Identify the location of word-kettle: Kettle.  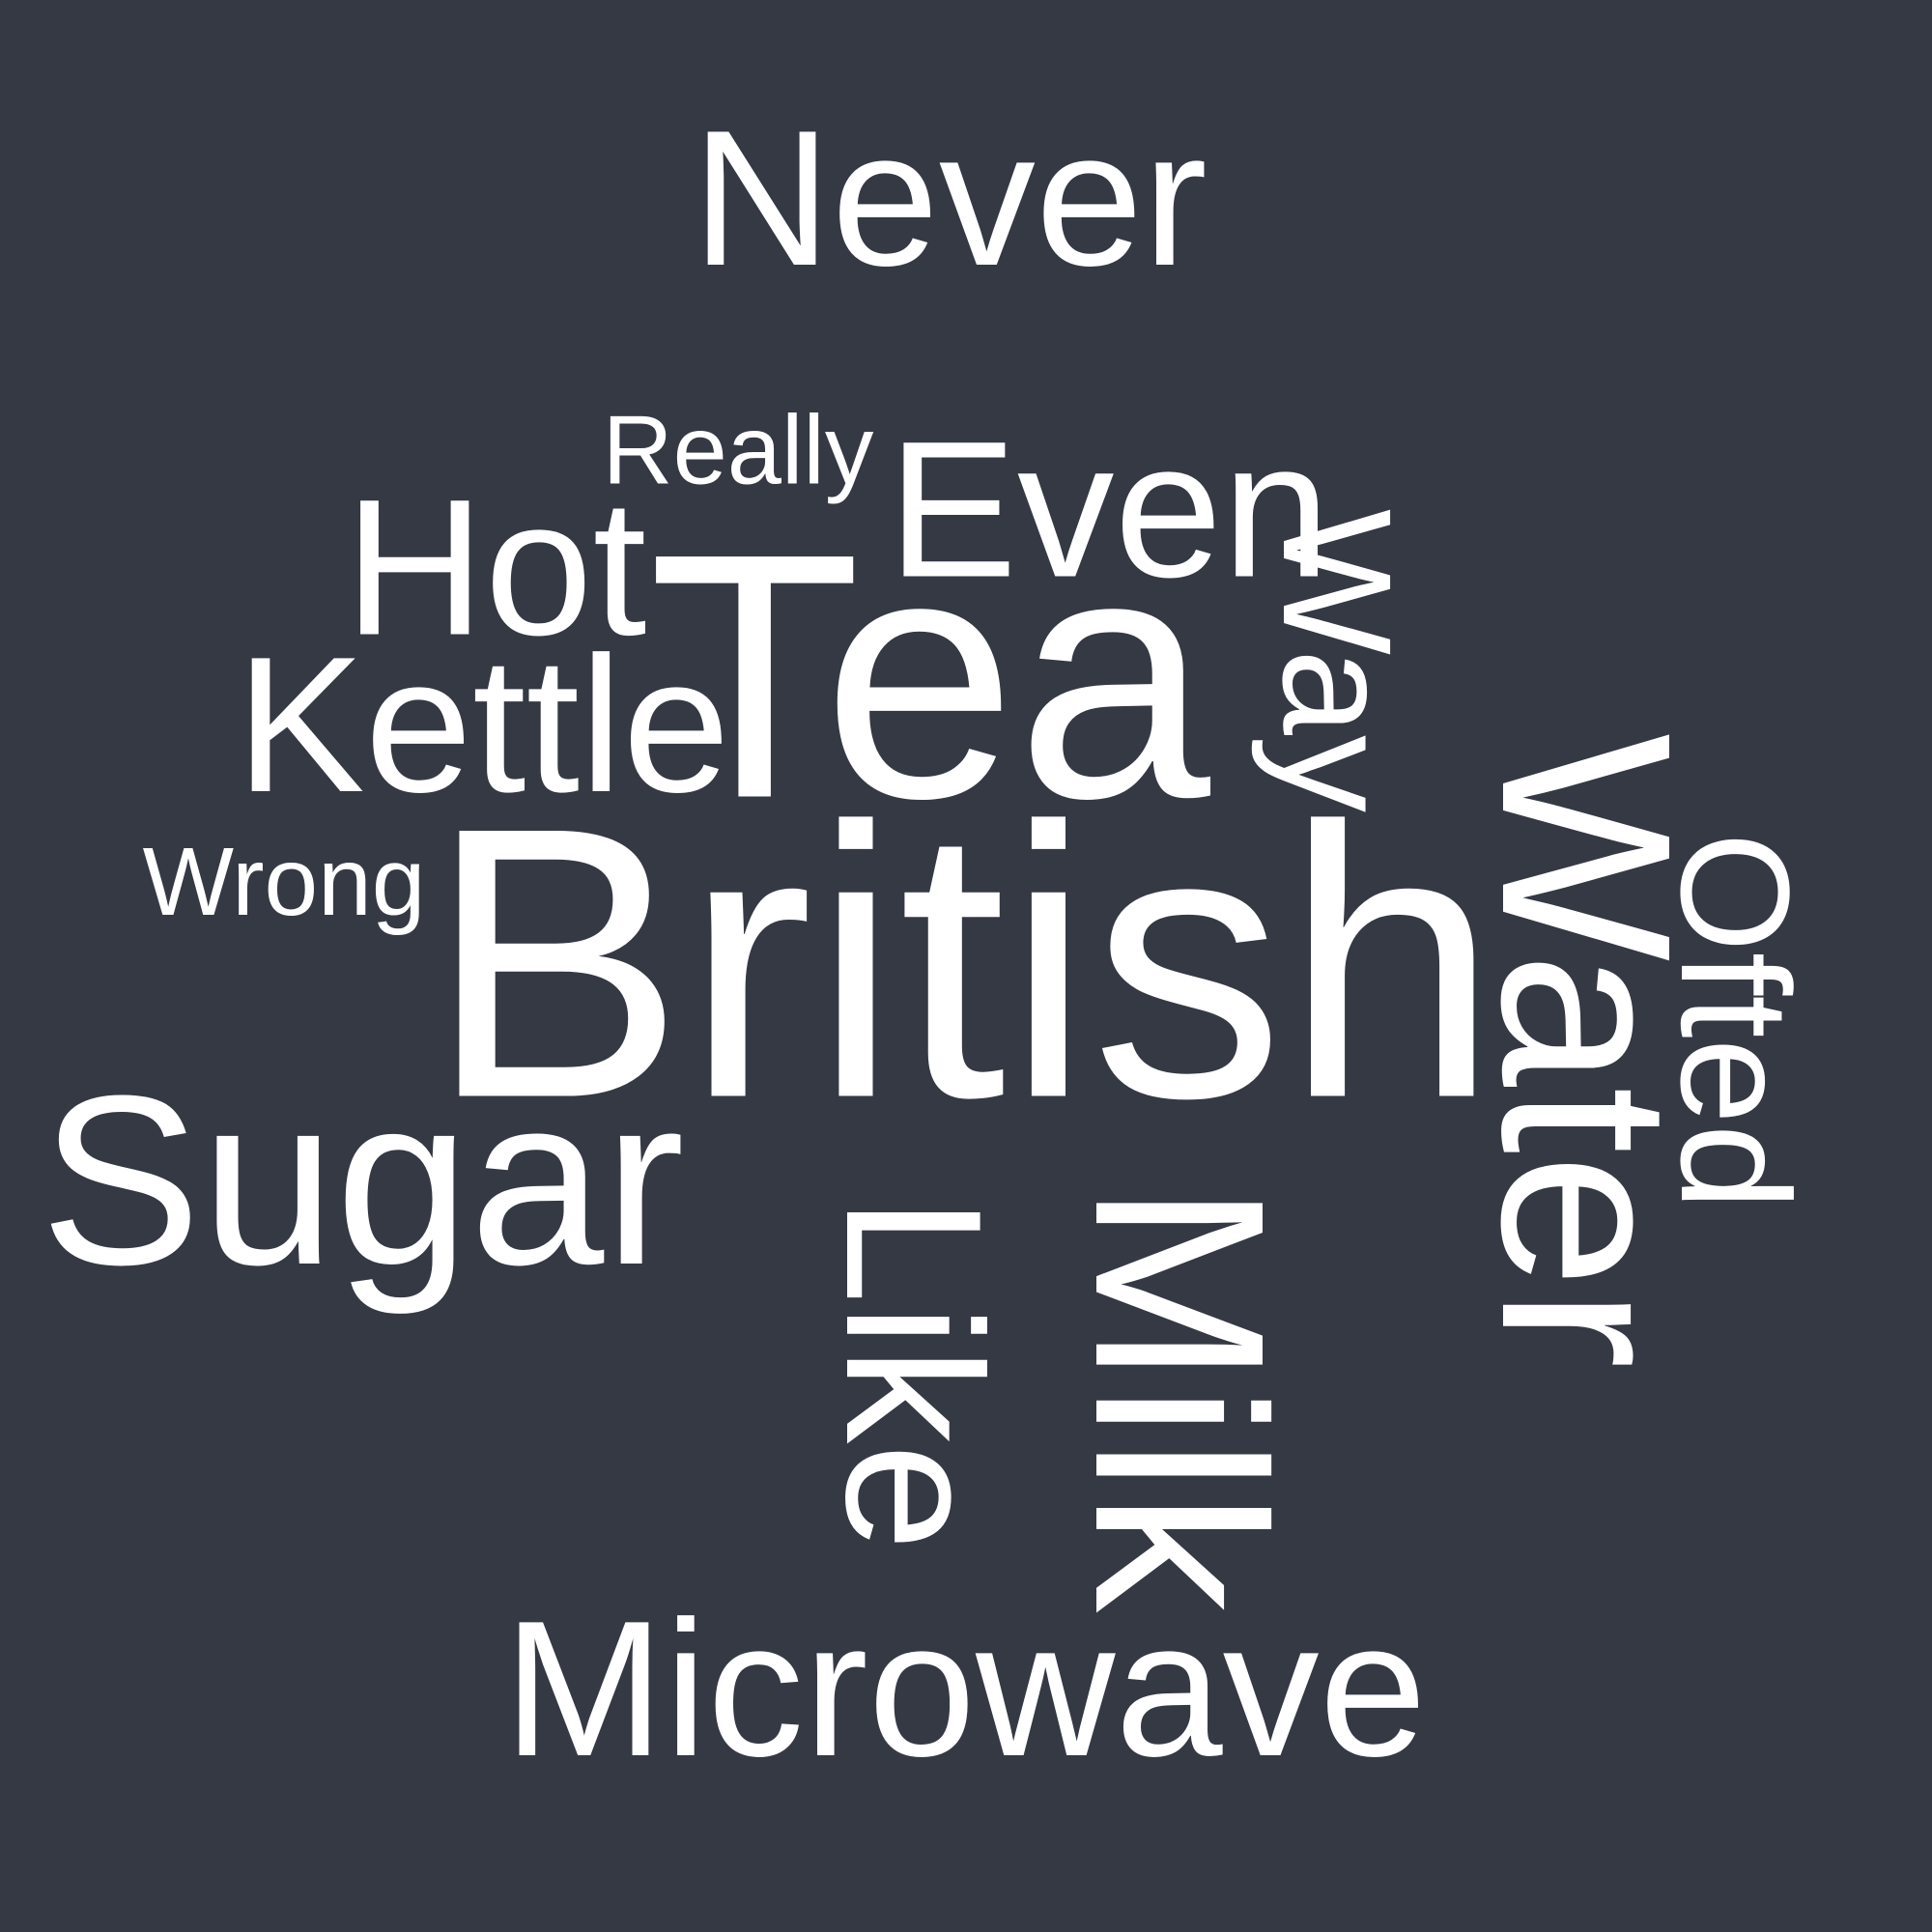
(483, 725).